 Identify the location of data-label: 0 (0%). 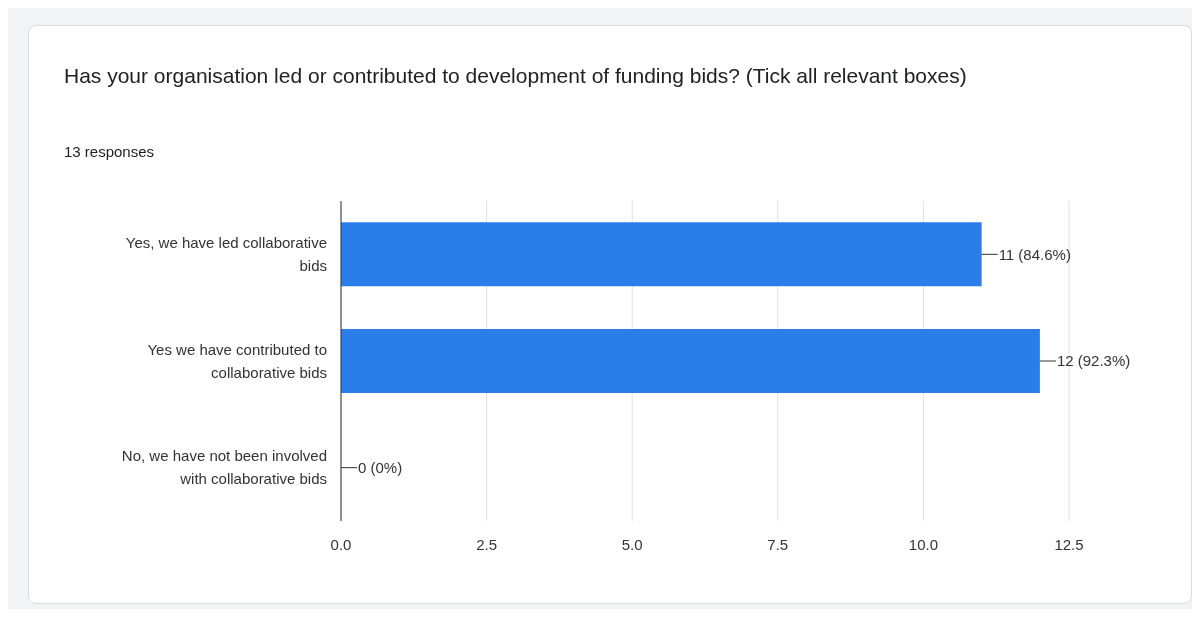
(380, 467).